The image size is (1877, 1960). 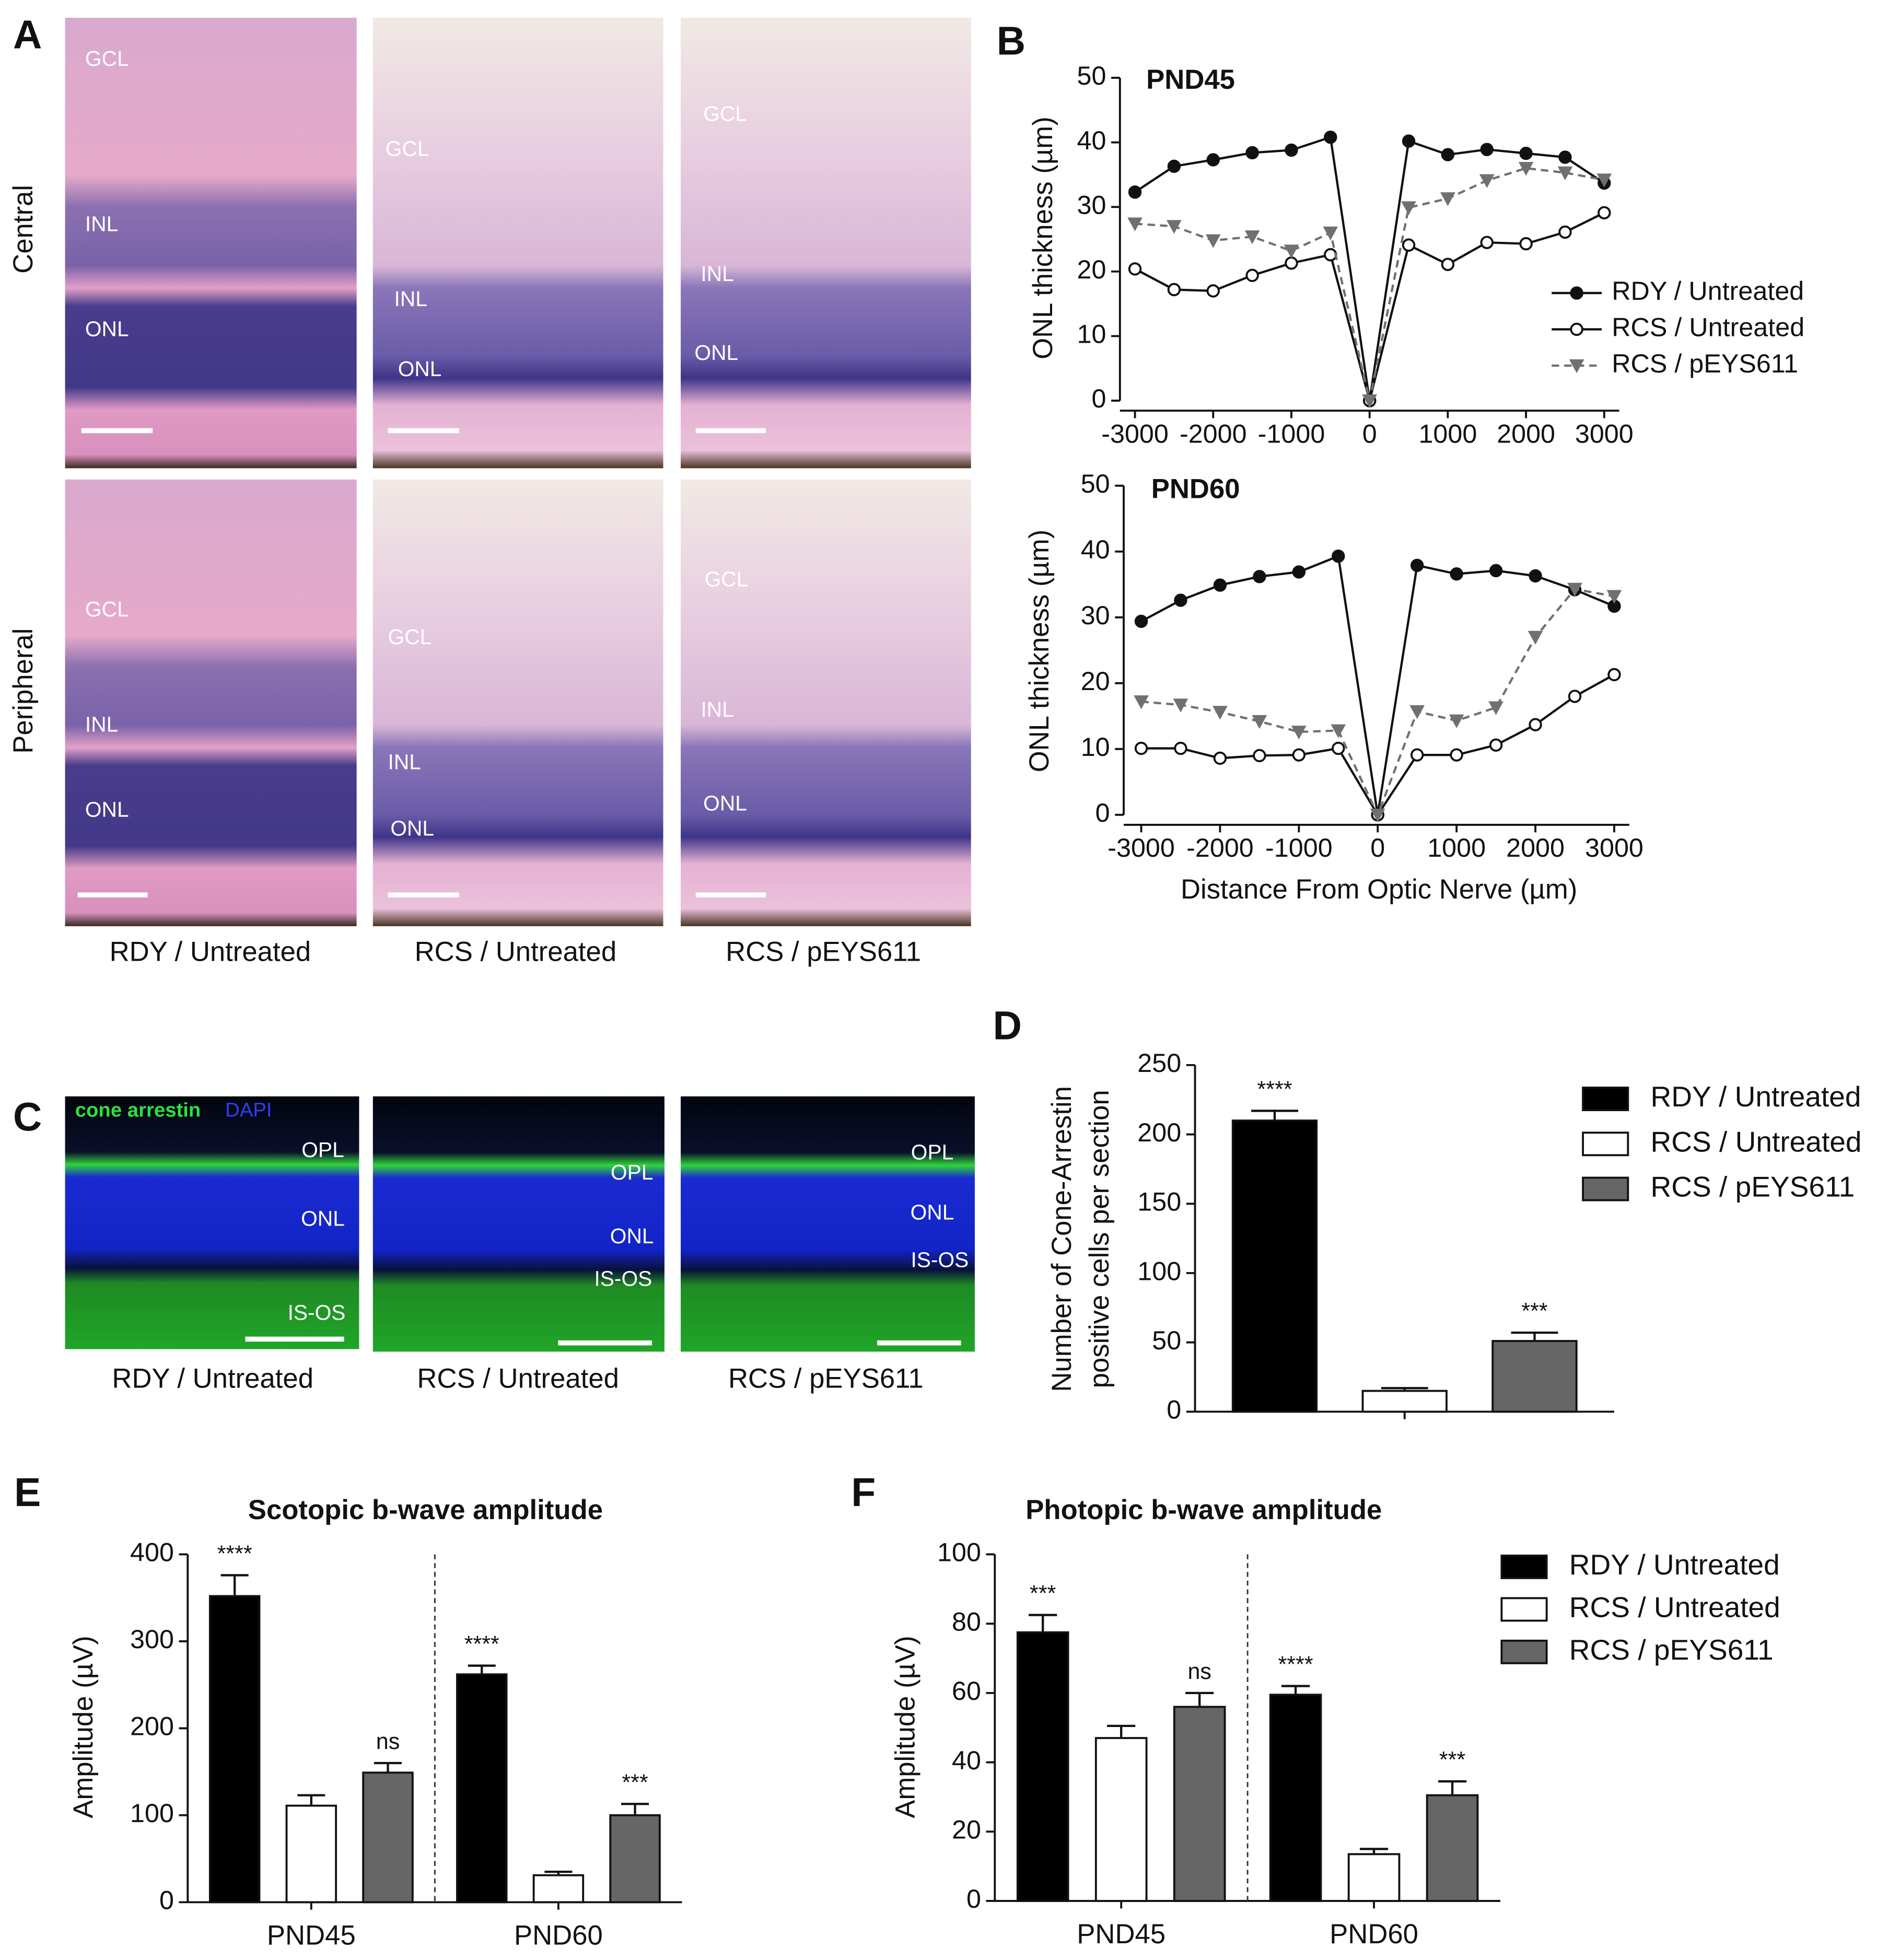 What do you see at coordinates (249, 1110) in the screenshot?
I see `stain-label: DAPI` at bounding box center [249, 1110].